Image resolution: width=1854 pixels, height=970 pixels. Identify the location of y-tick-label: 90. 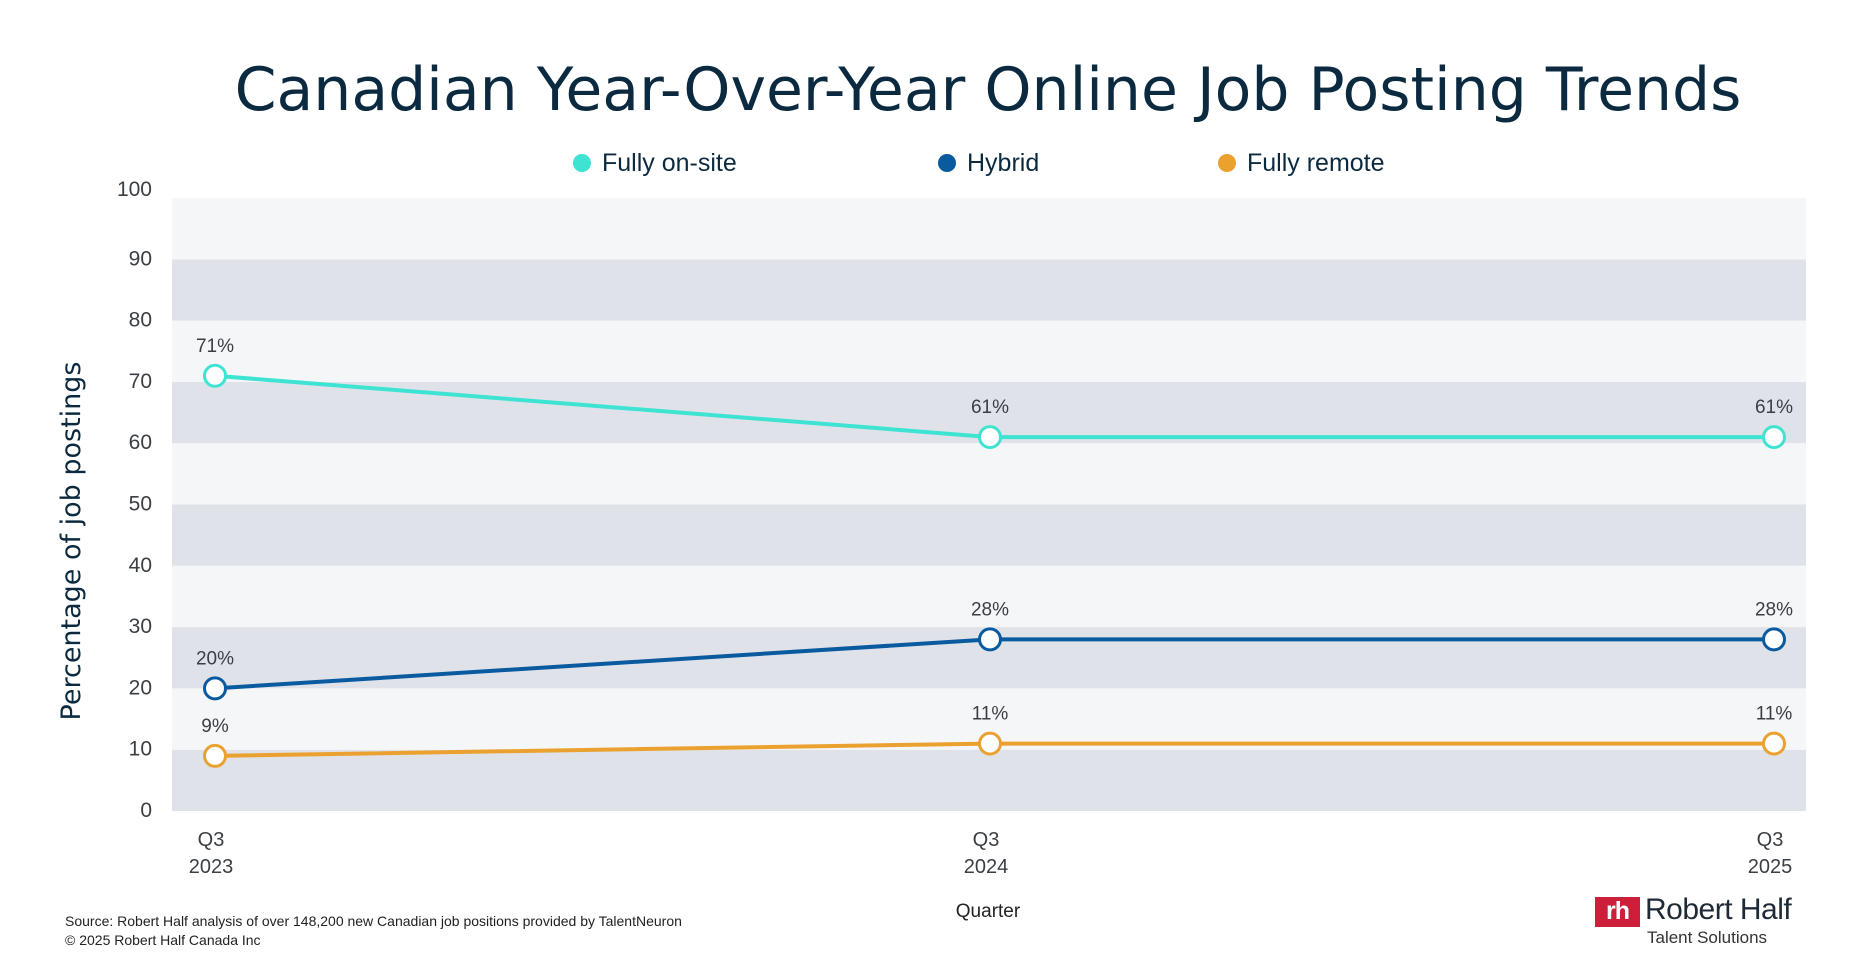
(140, 258).